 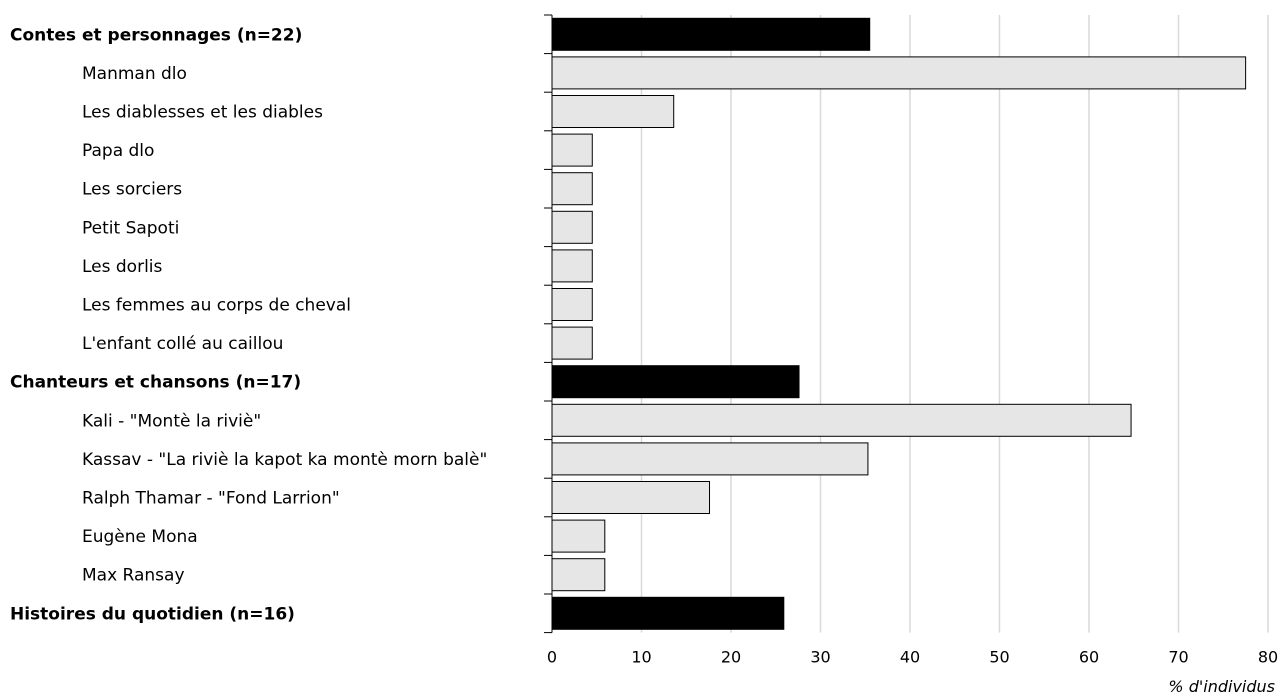 I want to click on x-axis-title: % d'individus, so click(x=1221, y=686).